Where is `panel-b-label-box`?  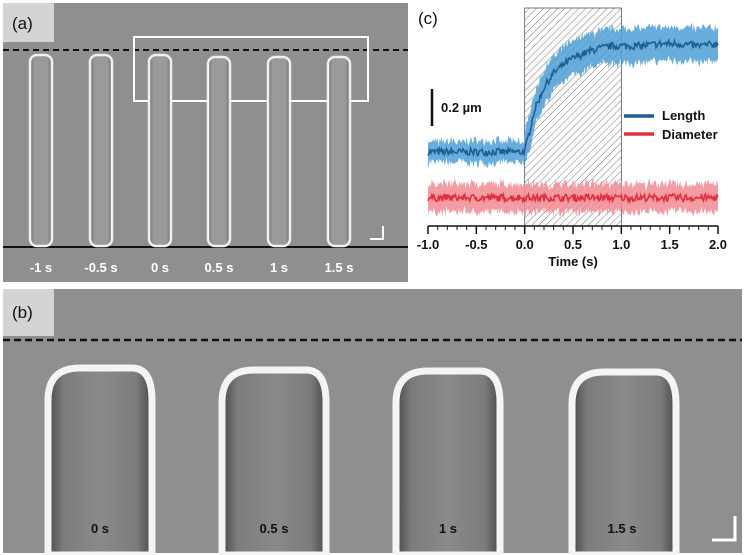
panel-b-label-box is located at coordinates (28, 312).